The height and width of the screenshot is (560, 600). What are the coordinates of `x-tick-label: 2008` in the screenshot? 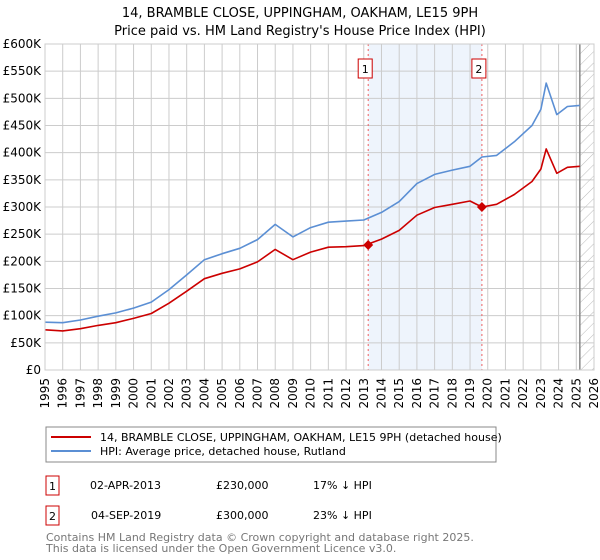 It's located at (275, 393).